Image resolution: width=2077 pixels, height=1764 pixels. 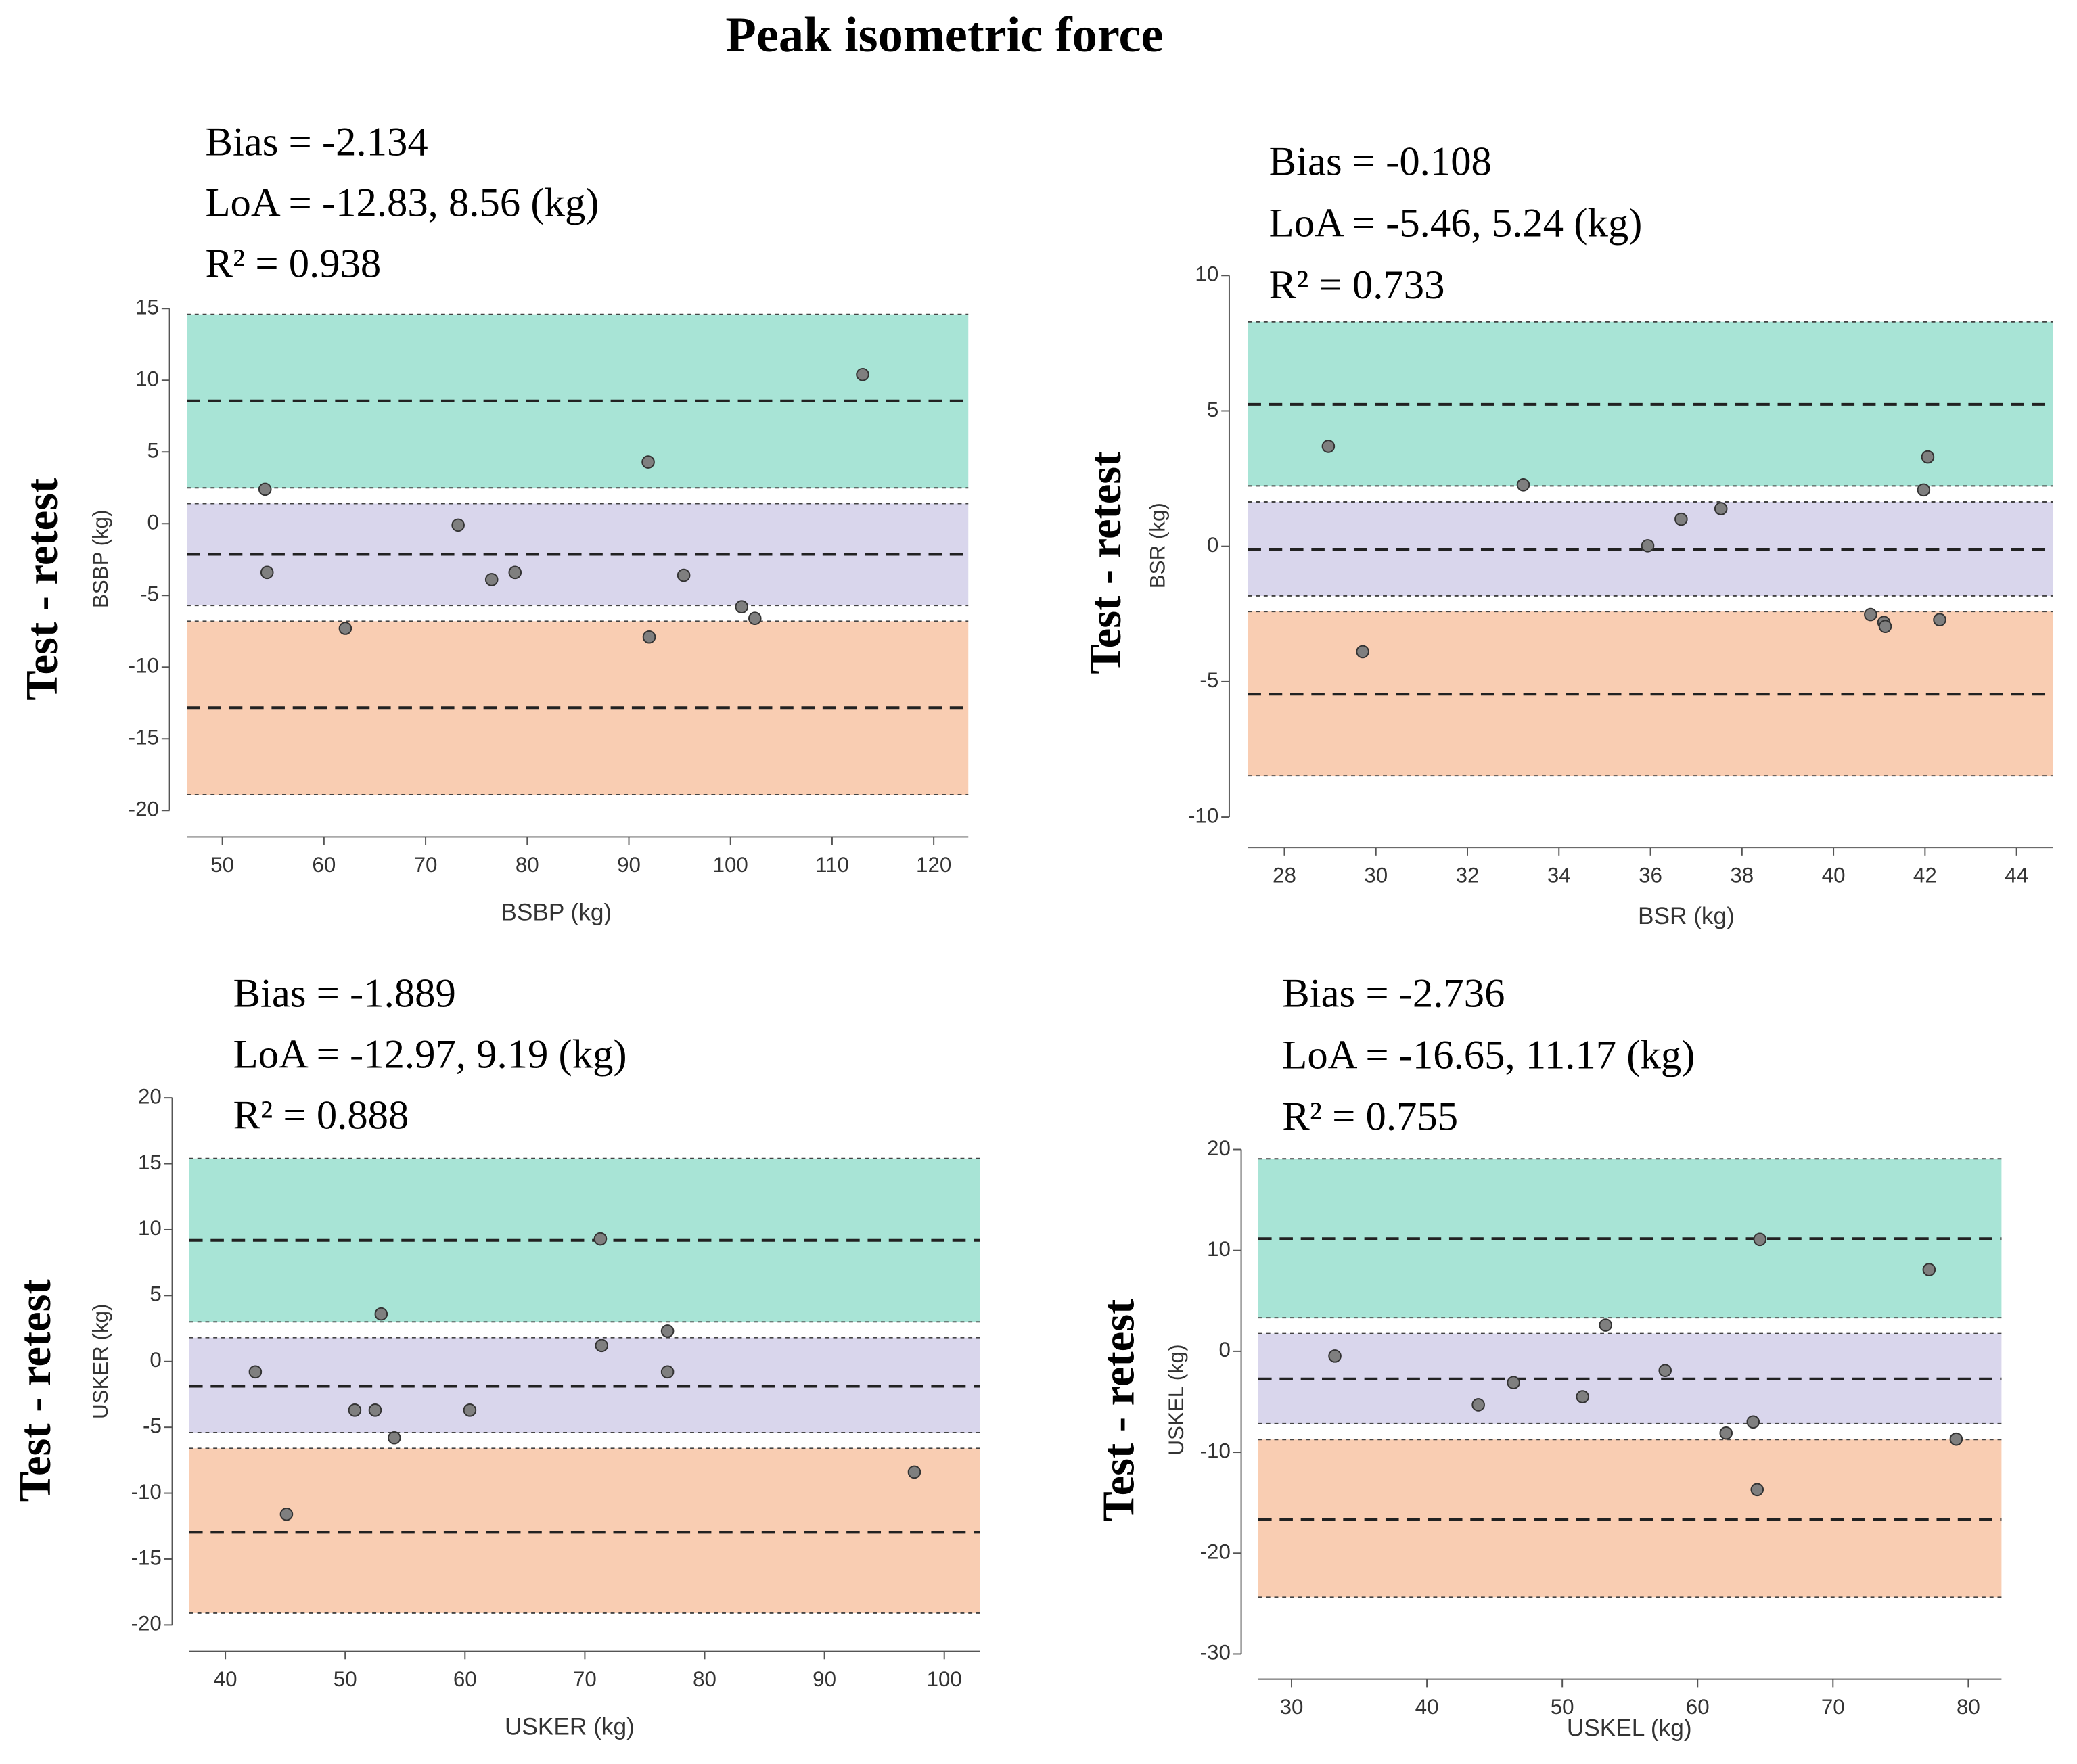 What do you see at coordinates (1157, 545) in the screenshot?
I see `y-label: BSR (kg)` at bounding box center [1157, 545].